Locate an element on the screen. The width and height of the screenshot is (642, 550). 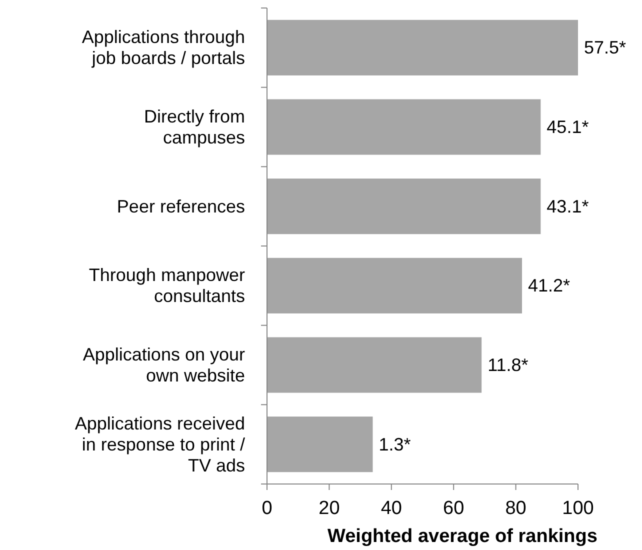
y-tick-label: Applications received in response to print / TV ads is located at coordinates (159, 444).